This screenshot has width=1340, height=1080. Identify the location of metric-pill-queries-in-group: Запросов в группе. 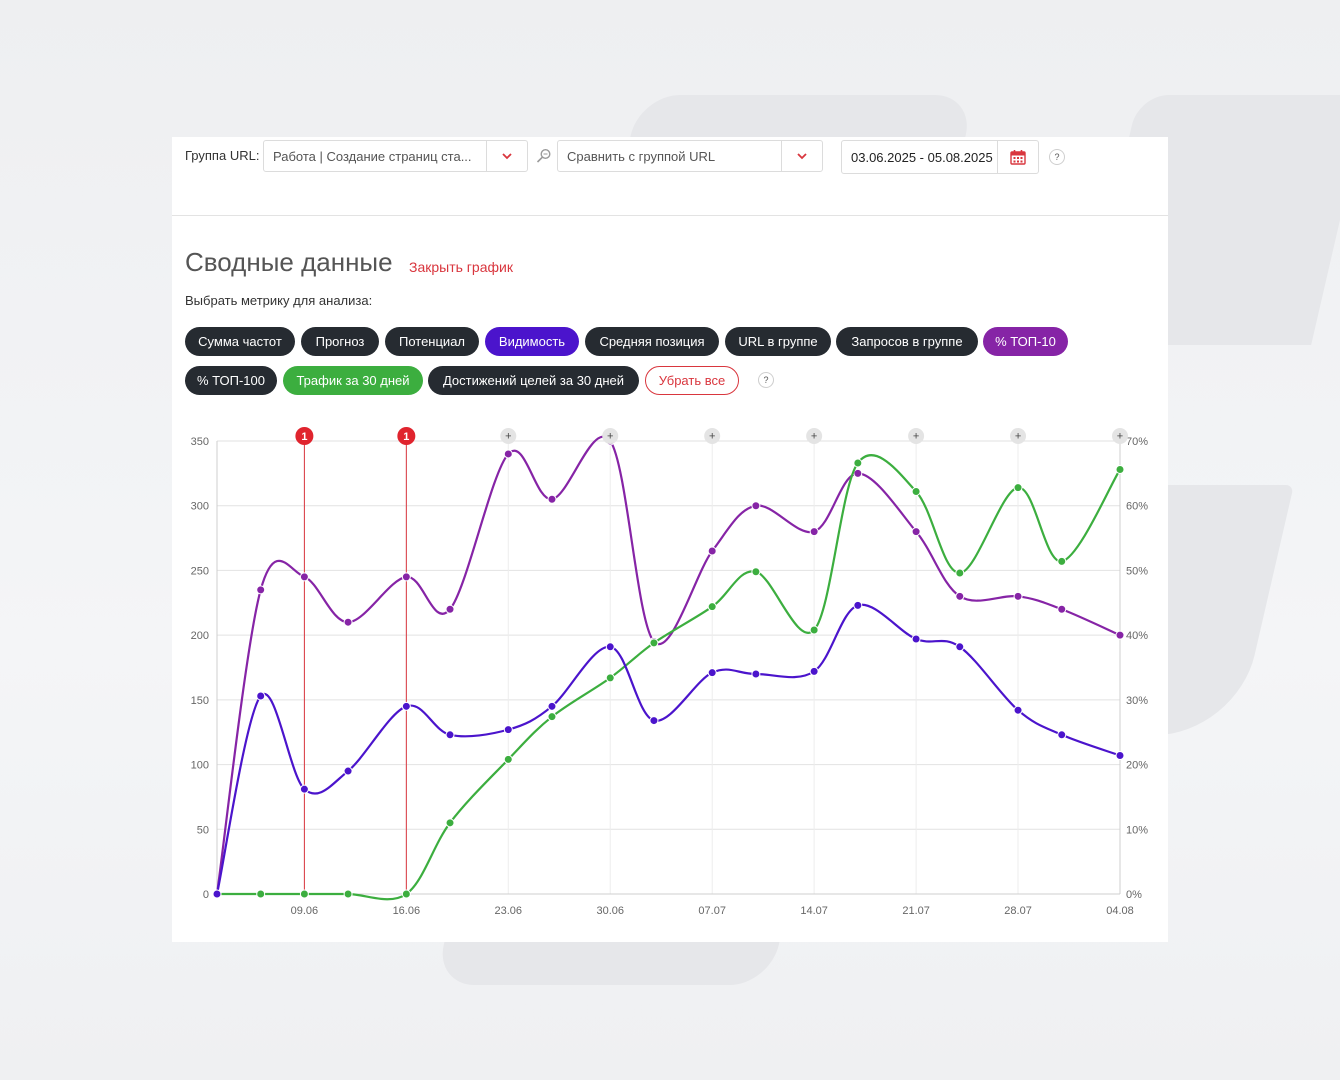
(907, 341).